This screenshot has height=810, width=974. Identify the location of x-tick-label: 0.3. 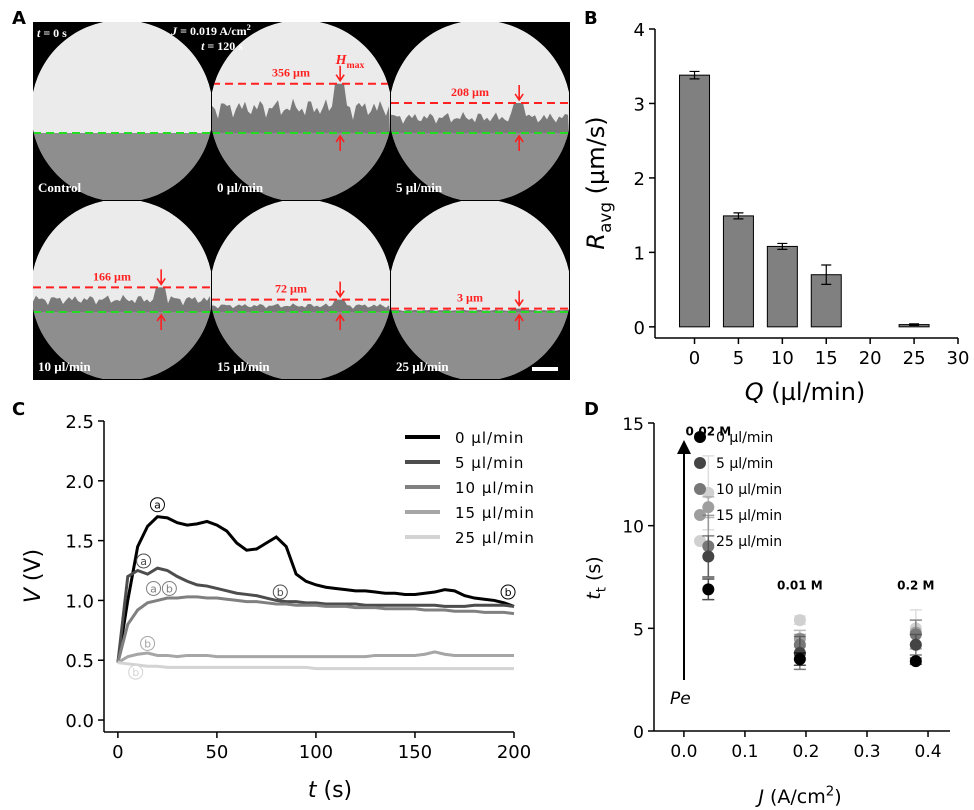
(866, 752).